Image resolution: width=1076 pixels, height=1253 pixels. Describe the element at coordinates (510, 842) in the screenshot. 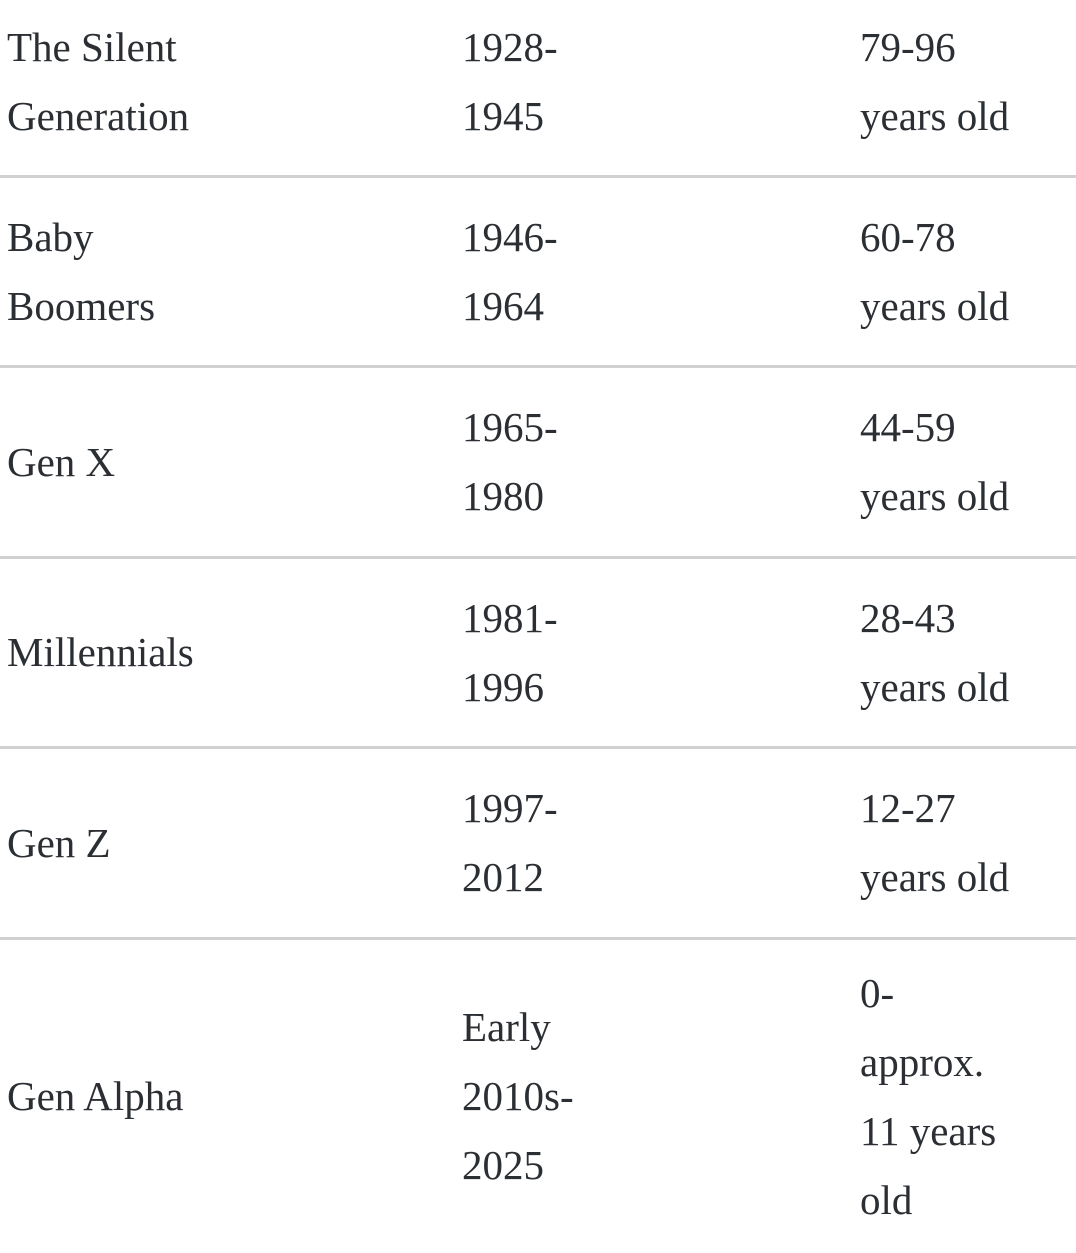

I see `birth-years-cell: 1997- 2012` at that location.